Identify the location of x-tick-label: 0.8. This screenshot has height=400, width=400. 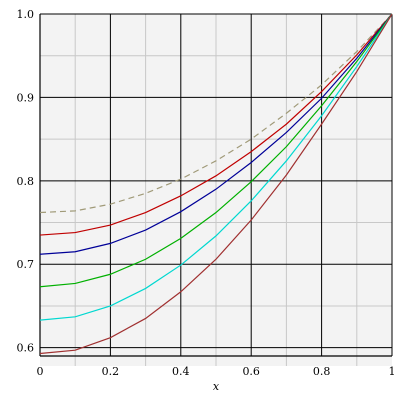
(322, 371).